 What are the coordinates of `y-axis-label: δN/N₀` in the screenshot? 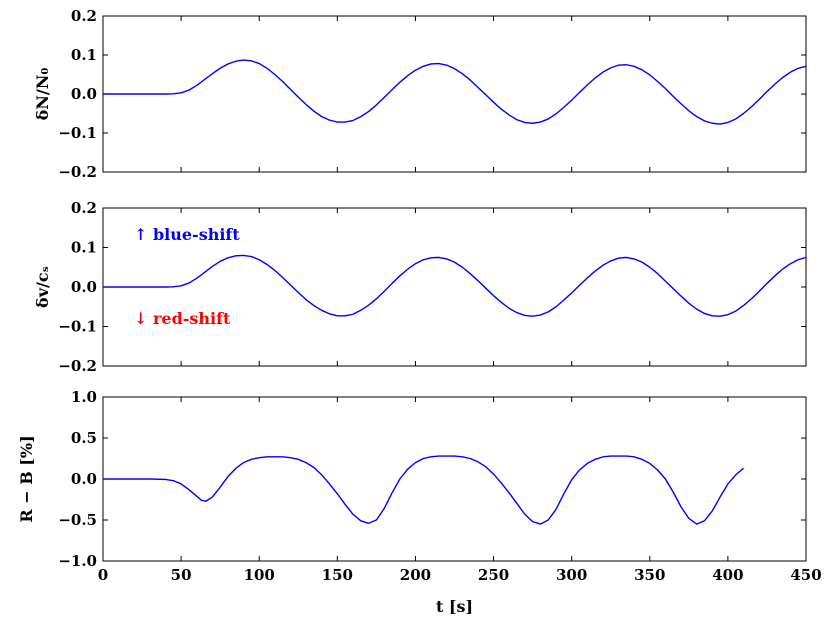 It's located at (42, 94).